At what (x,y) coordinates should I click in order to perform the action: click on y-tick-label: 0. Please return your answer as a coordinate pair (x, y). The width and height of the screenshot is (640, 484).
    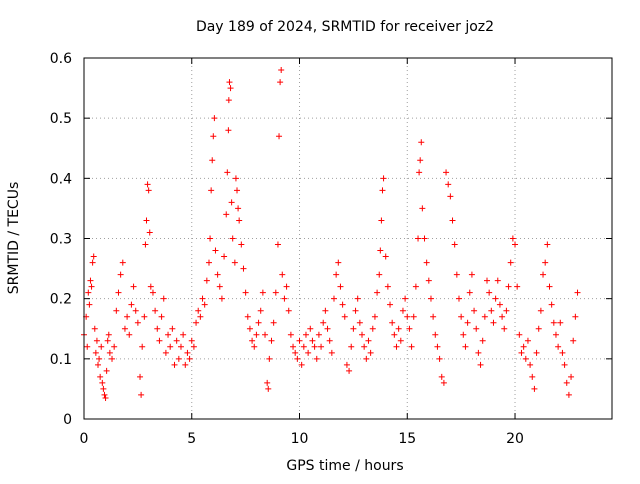
    Looking at the image, I should click on (67, 420).